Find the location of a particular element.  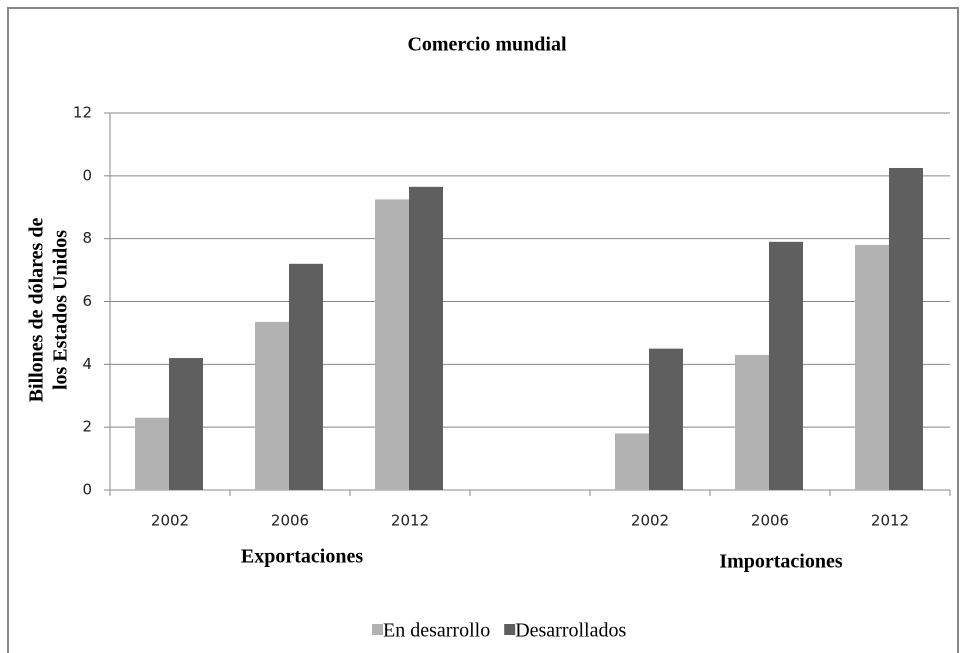

y-tick-label: 4 is located at coordinates (87, 364).